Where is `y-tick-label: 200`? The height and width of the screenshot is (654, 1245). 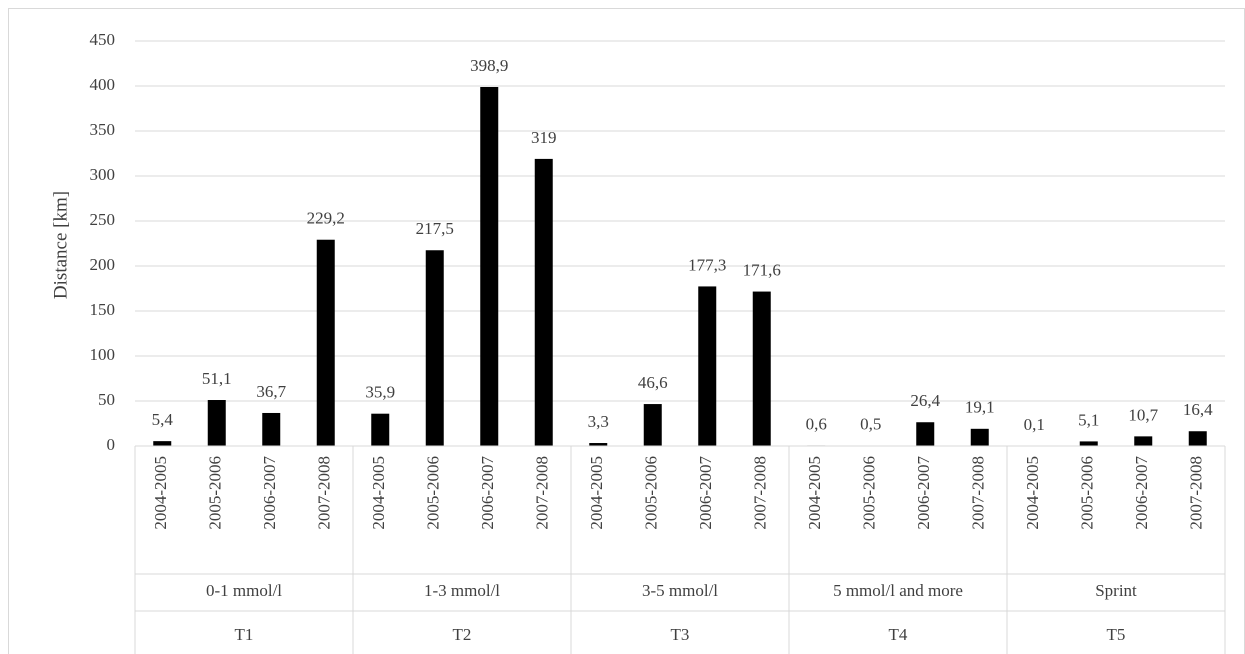 y-tick-label: 200 is located at coordinates (103, 264).